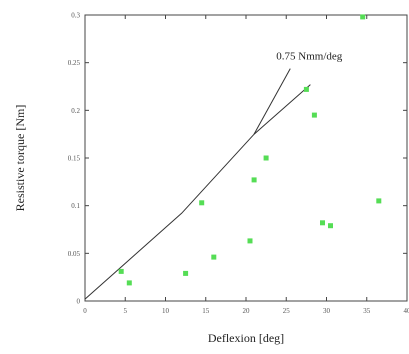 The image size is (409, 354). What do you see at coordinates (166, 311) in the screenshot?
I see `x-tick-label: 10` at bounding box center [166, 311].